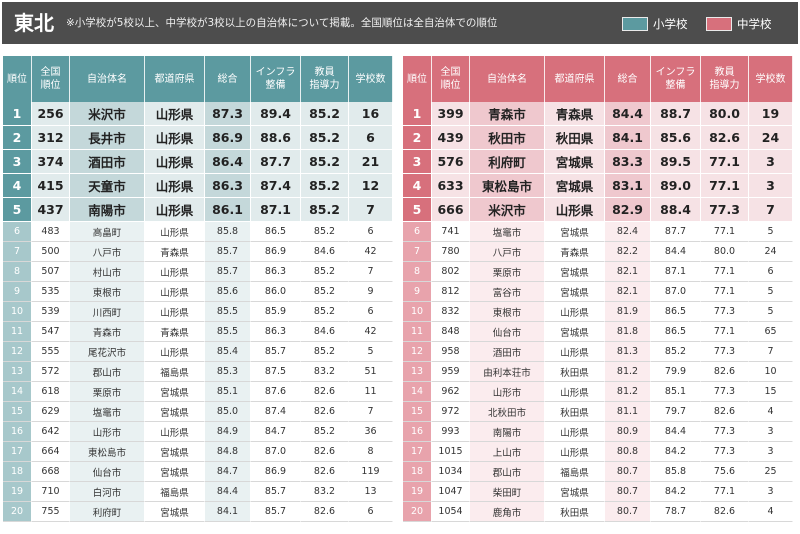  What do you see at coordinates (228, 210) in the screenshot?
I see `elementary-cell-total: 86.1` at bounding box center [228, 210].